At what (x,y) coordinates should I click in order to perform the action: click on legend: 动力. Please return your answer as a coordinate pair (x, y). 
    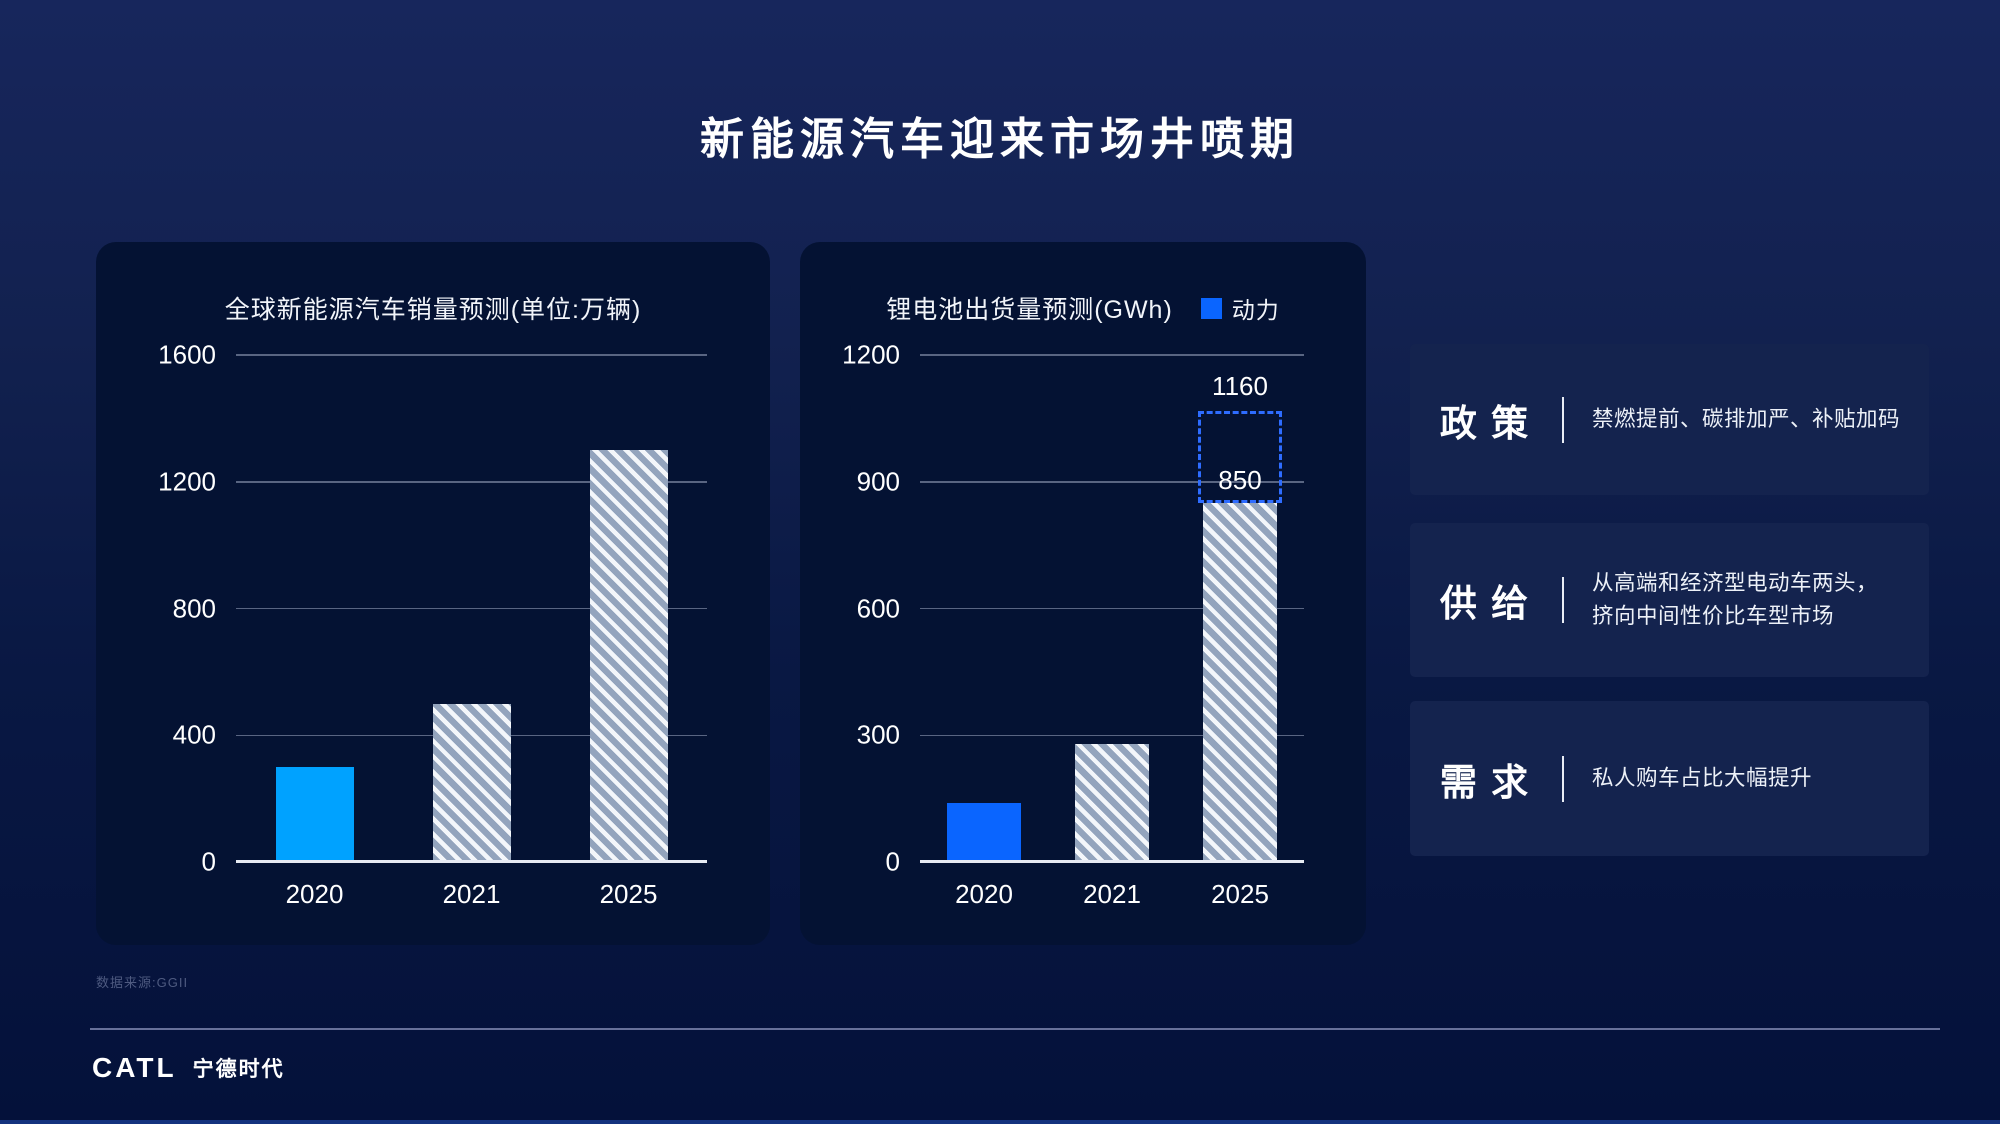
    Looking at the image, I should click on (1240, 308).